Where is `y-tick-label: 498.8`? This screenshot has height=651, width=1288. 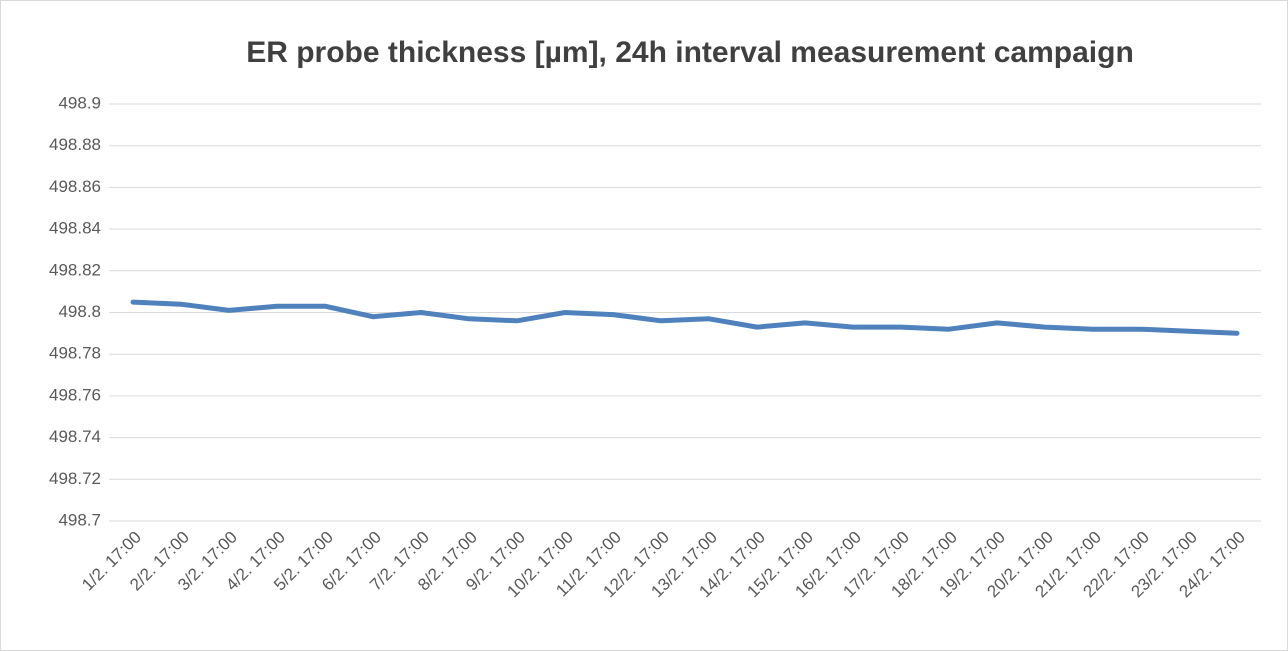 y-tick-label: 498.8 is located at coordinates (79, 311).